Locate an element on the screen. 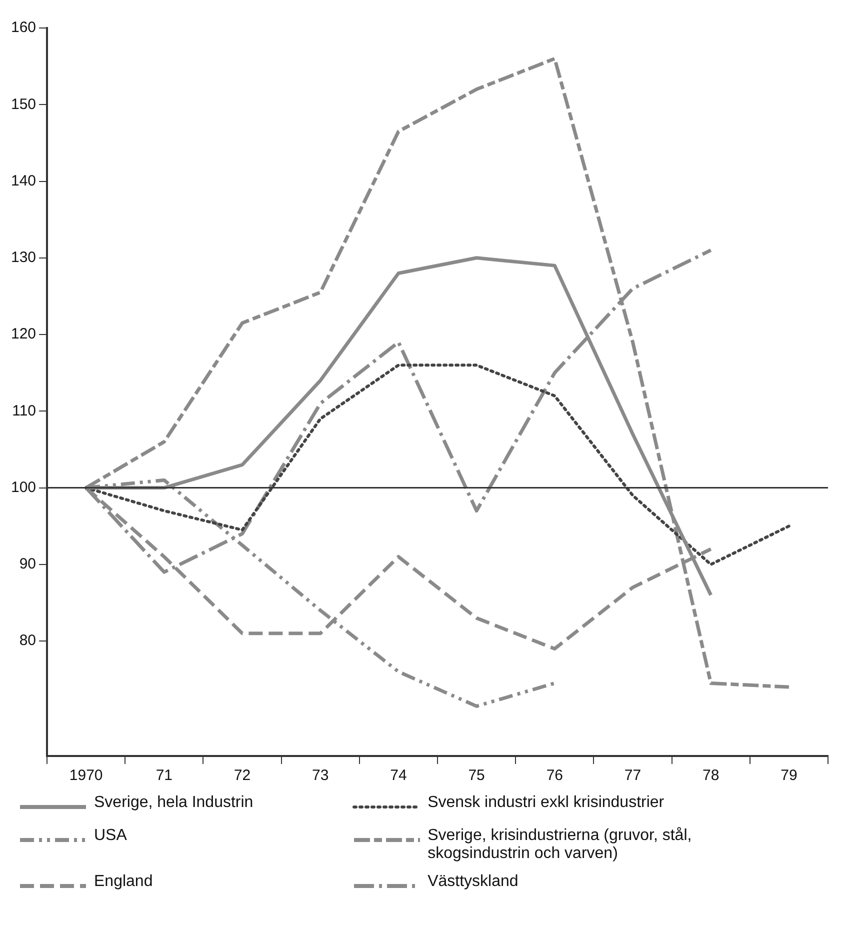 This screenshot has width=862, height=950. x-tick-label: 74 is located at coordinates (398, 775).